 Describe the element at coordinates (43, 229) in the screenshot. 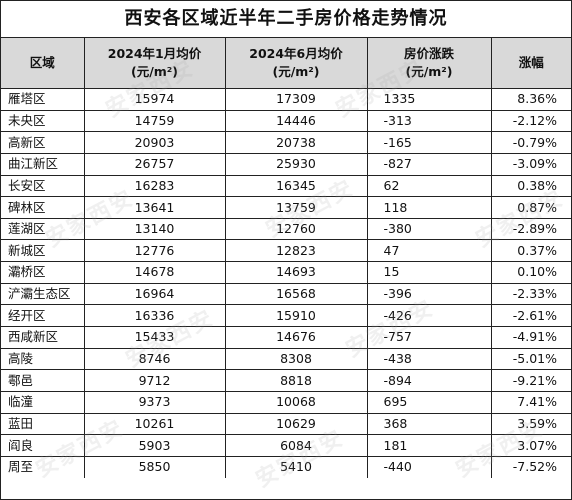

I see `cell-region: 莲湖区` at that location.